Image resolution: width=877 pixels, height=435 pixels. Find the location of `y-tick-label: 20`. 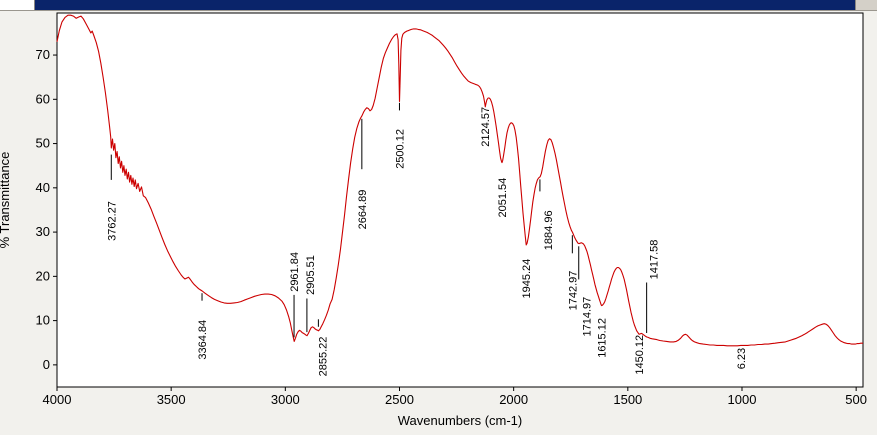

y-tick-label: 20 is located at coordinates (43, 275).